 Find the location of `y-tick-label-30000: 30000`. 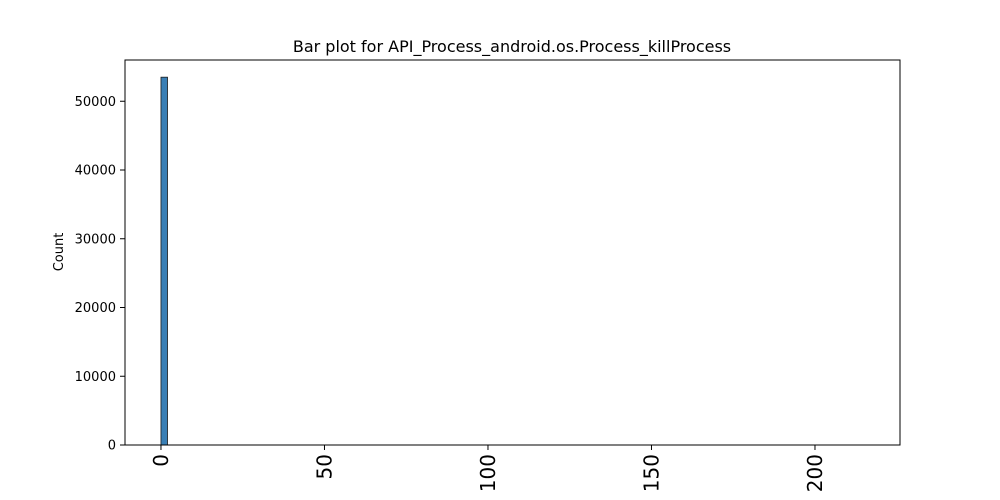

y-tick-label-30000: 30000 is located at coordinates (95, 239).